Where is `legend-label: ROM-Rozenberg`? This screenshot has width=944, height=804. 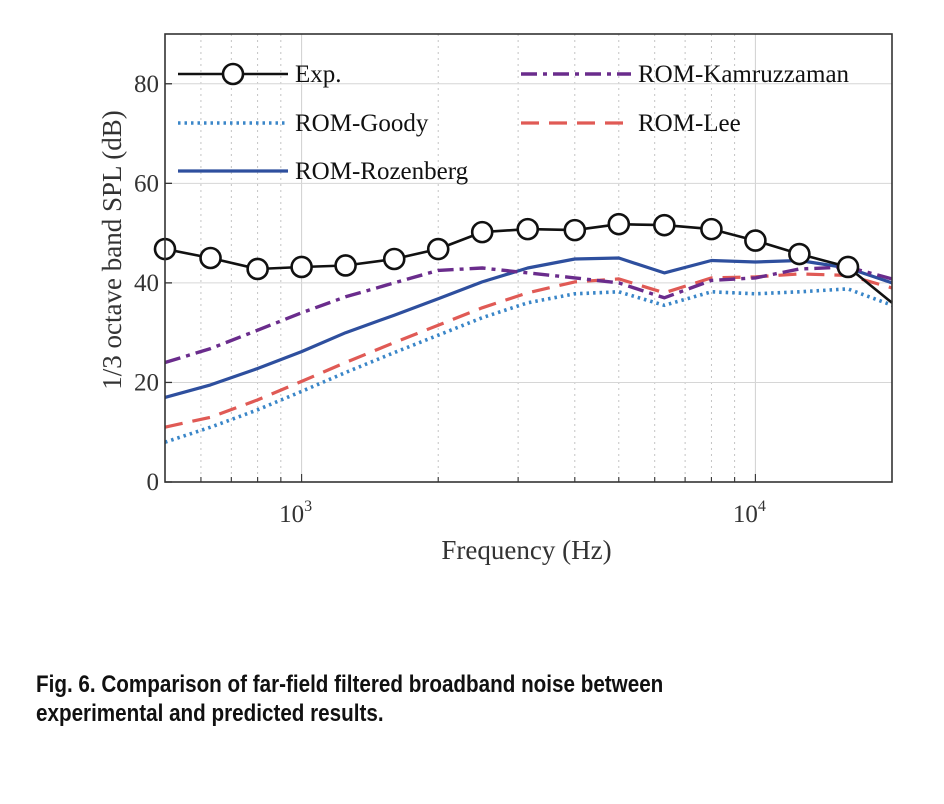 legend-label: ROM-Rozenberg is located at coordinates (382, 171).